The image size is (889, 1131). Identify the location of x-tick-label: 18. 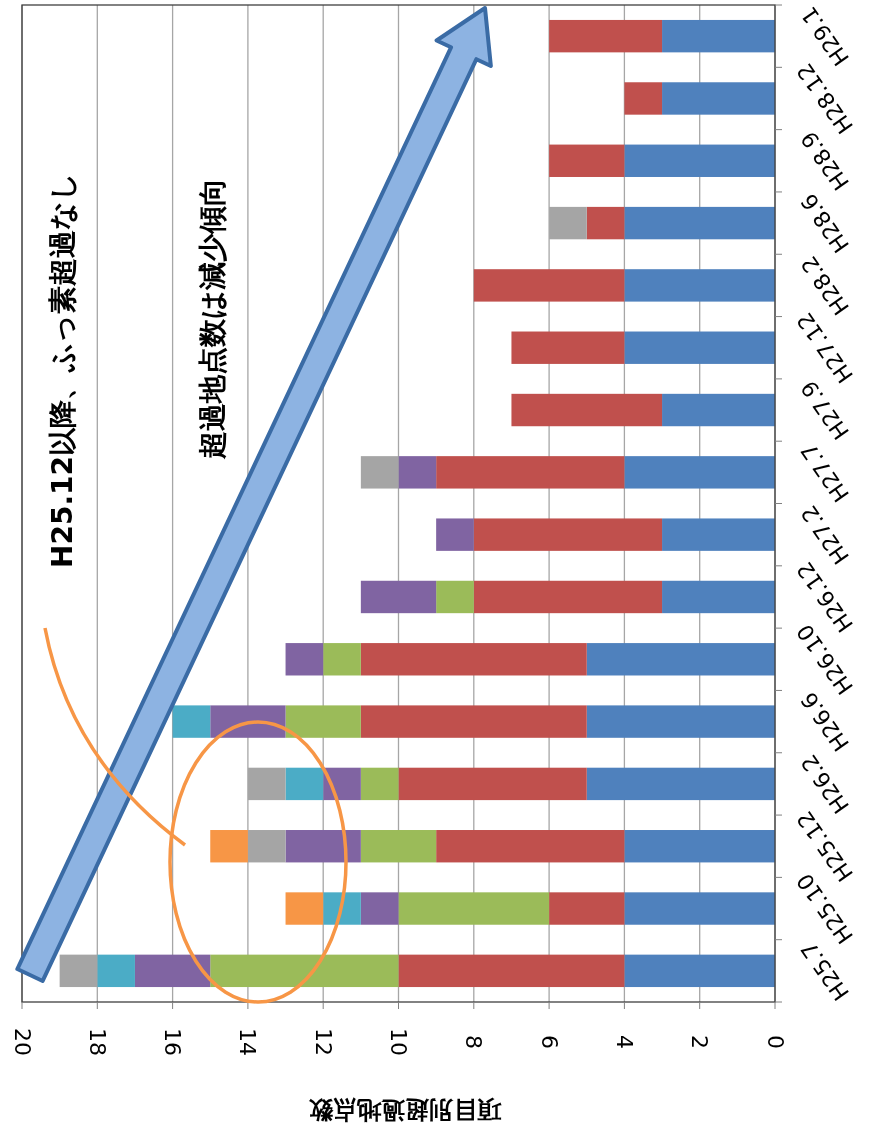
(97, 1042).